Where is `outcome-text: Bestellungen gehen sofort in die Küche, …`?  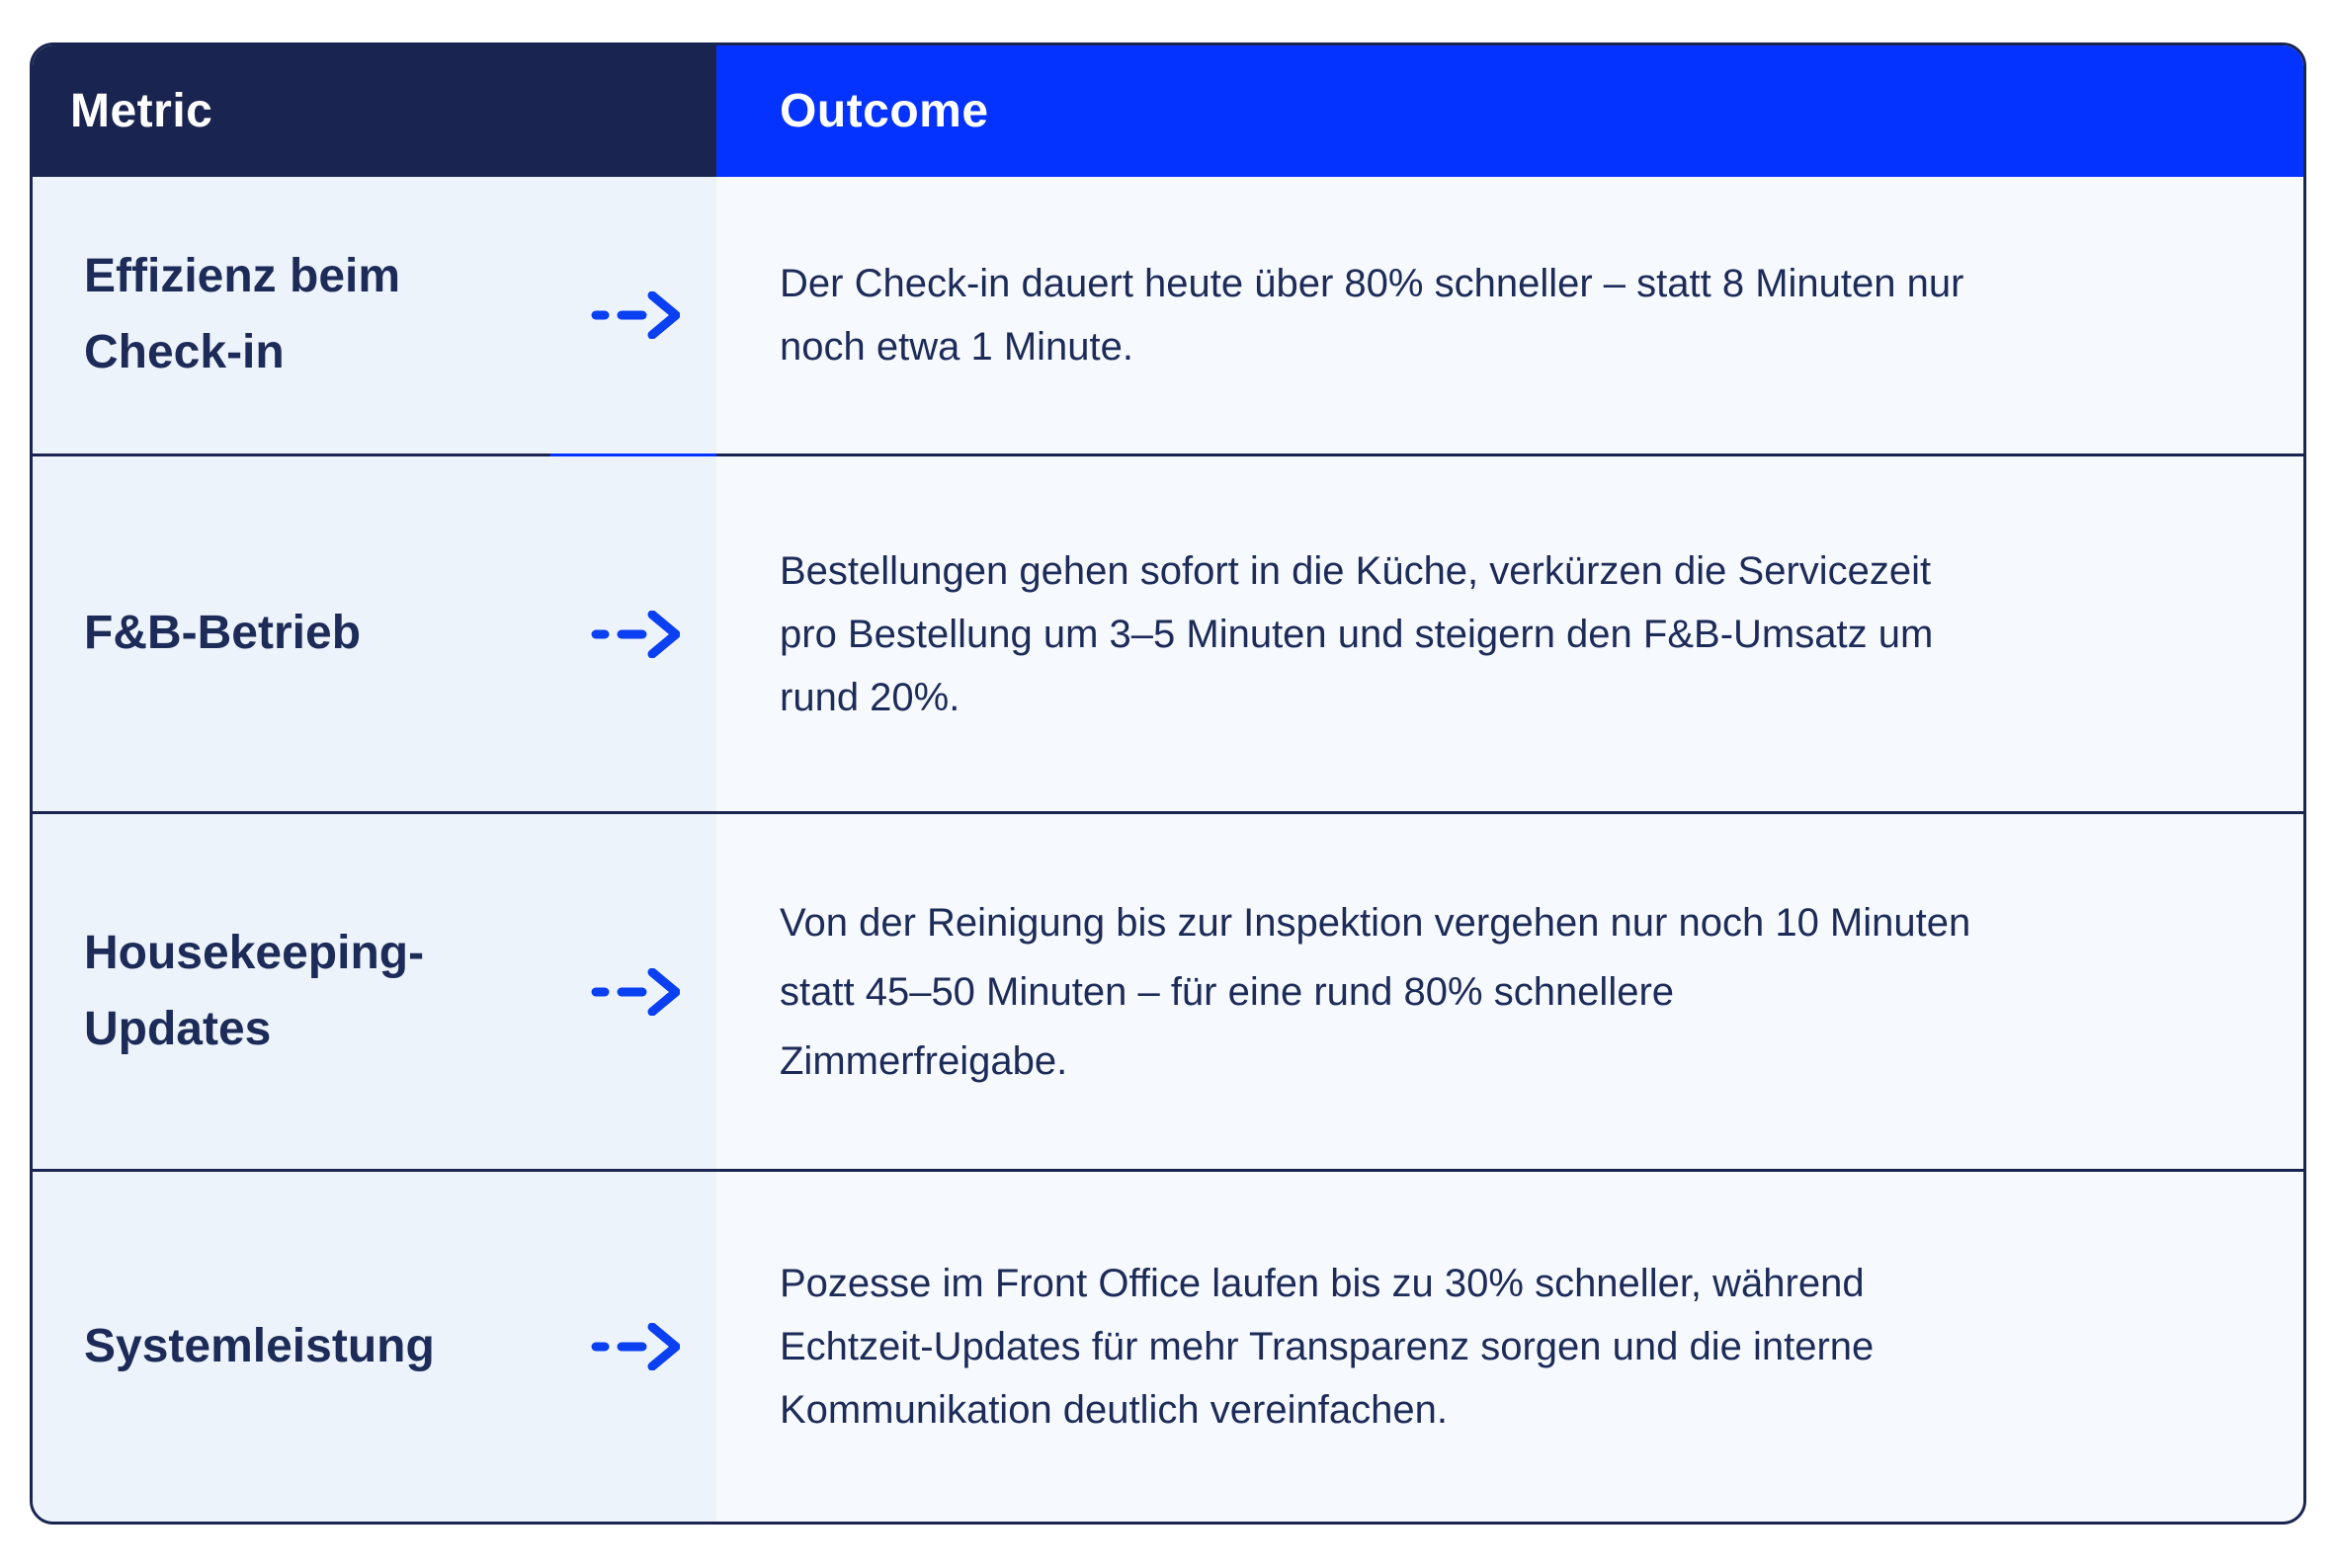
outcome-text: Bestellungen gehen sofort in die Küche, … is located at coordinates (1357, 633).